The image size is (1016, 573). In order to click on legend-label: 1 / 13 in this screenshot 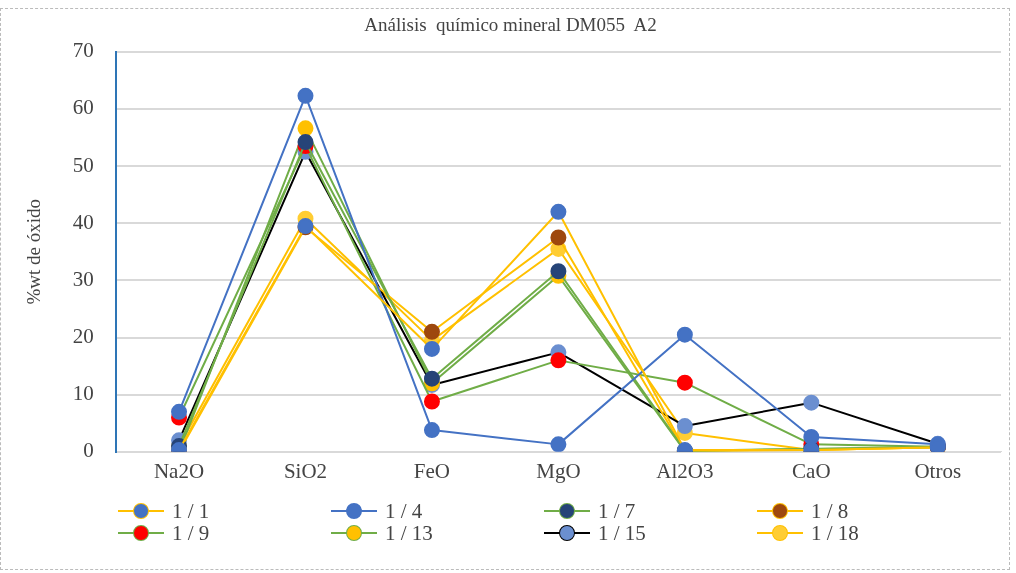, I will do `click(409, 532)`.